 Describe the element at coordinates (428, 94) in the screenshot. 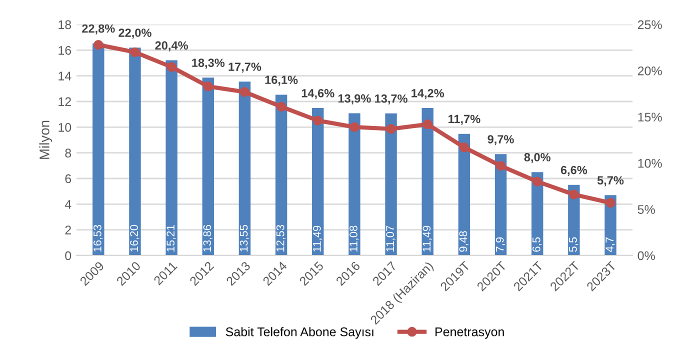

I see `data-label: 14,2%` at that location.